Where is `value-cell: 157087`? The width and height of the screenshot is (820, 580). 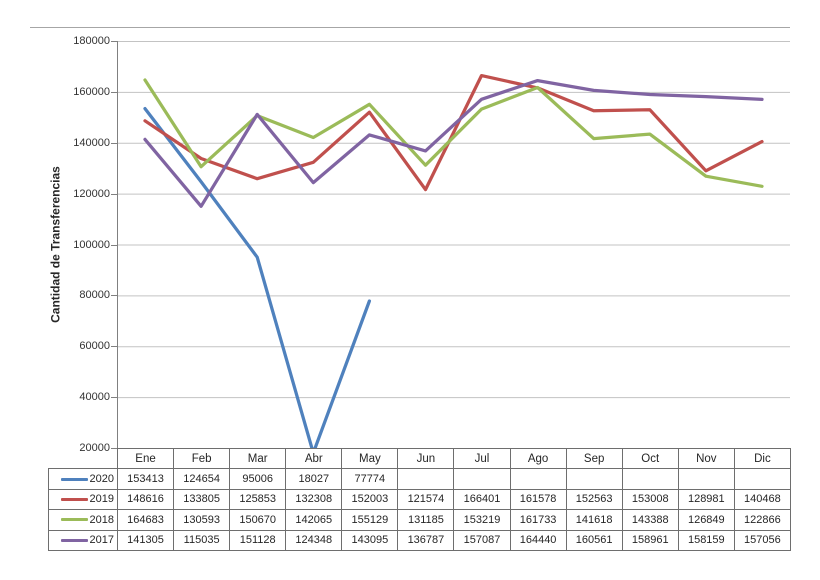
value-cell: 157087 is located at coordinates (482, 540).